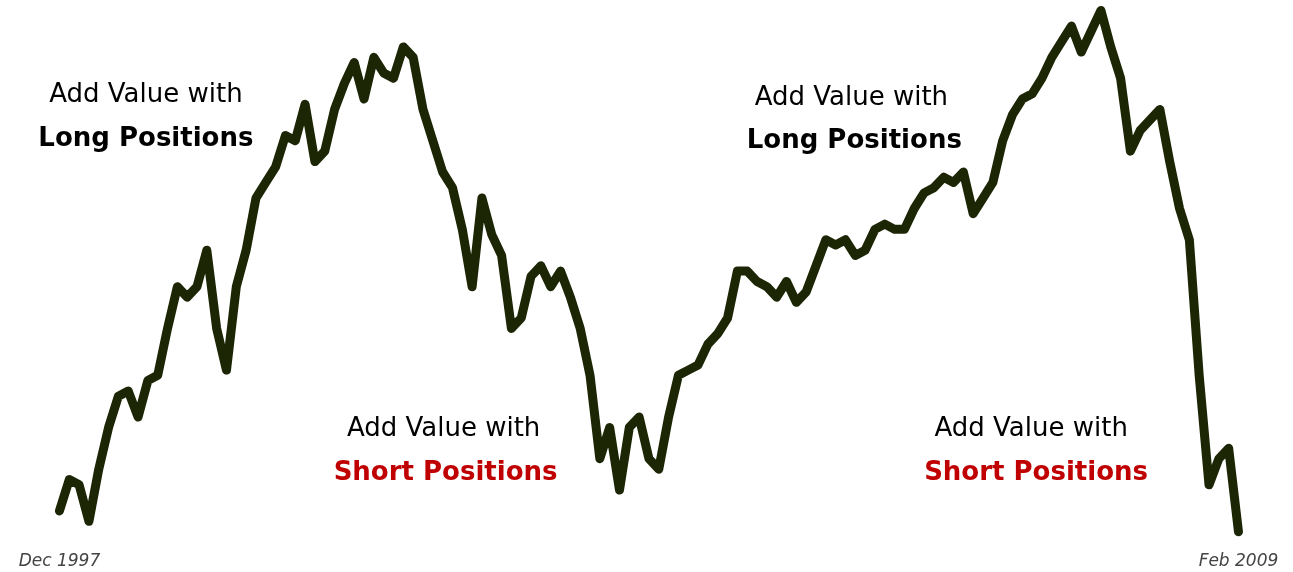 This screenshot has width=1293, height=572. What do you see at coordinates (1238, 559) in the screenshot?
I see `x-tick-label: Feb 2009` at bounding box center [1238, 559].